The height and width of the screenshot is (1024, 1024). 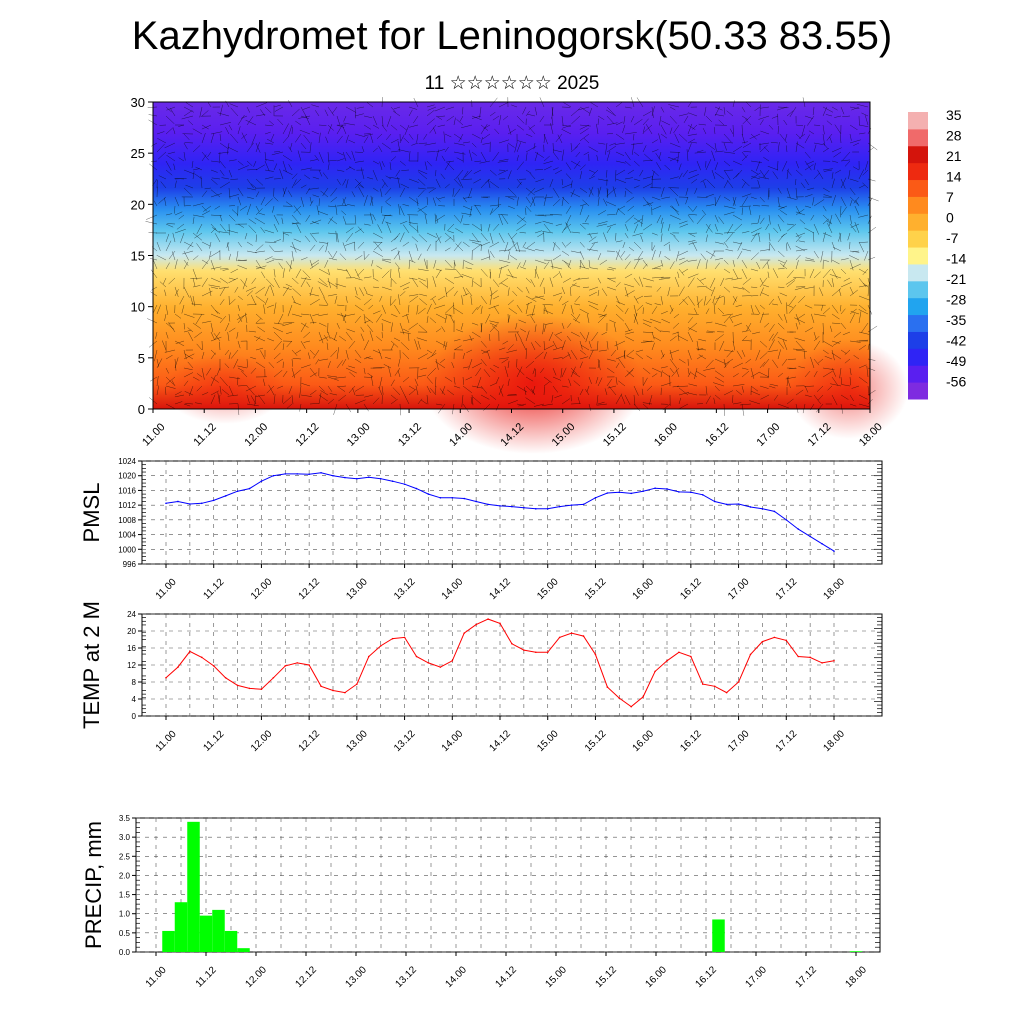 I want to click on x-tick-label: 13.12, so click(x=410, y=435).